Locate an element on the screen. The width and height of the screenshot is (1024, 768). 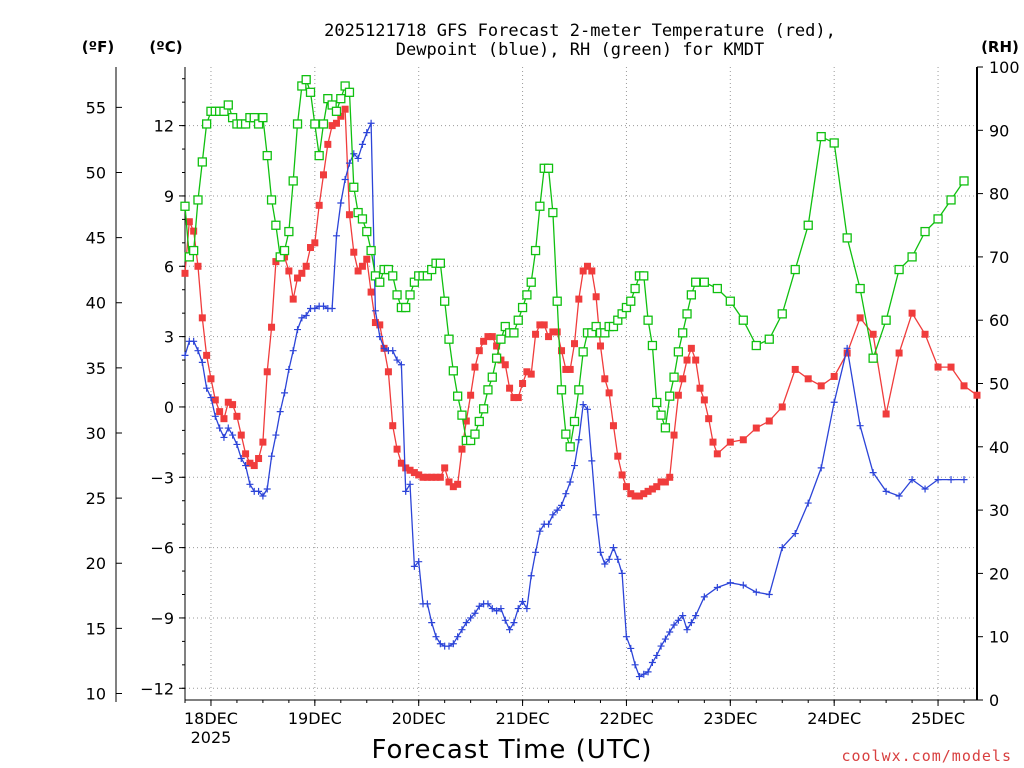
rh-tick-label: 40 is located at coordinates (999, 447).